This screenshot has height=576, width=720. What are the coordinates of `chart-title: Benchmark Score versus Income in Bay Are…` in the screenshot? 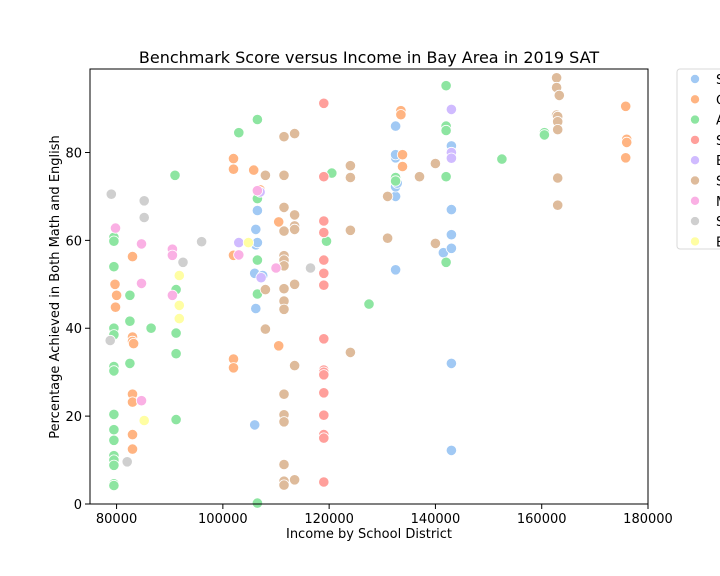 It's located at (369, 57).